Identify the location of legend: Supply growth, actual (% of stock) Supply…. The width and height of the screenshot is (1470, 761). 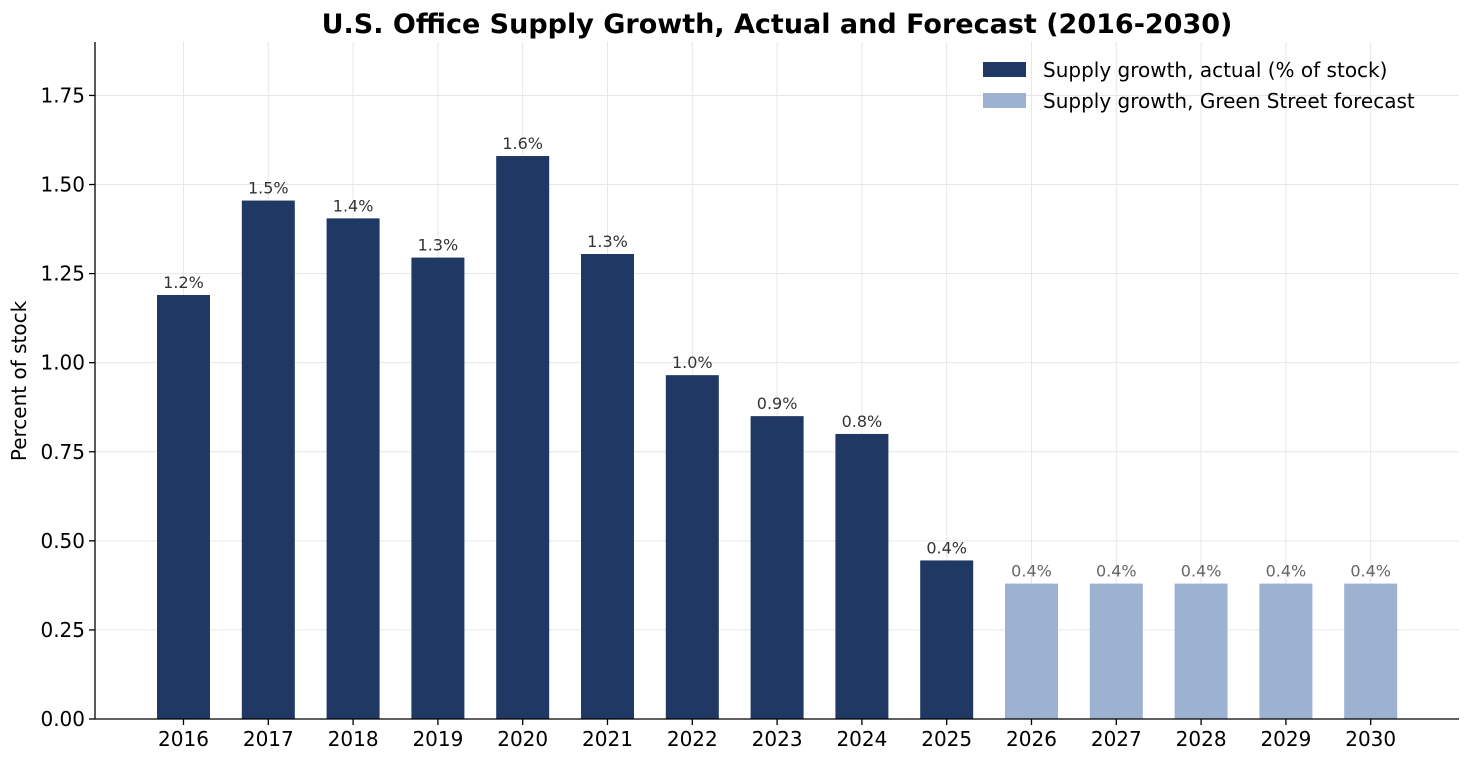
(1199, 85).